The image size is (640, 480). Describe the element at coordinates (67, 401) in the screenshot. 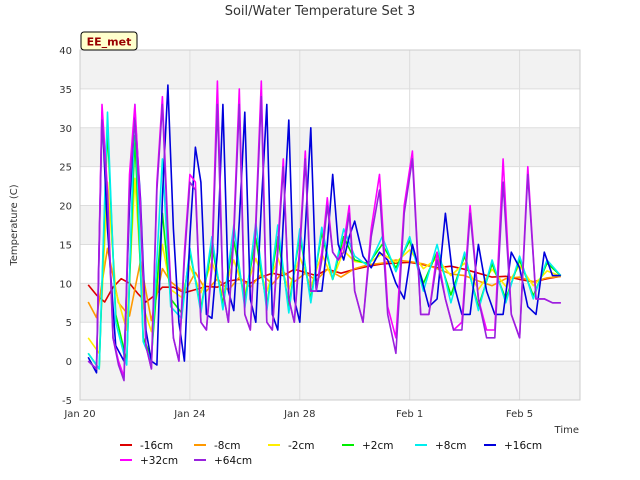

I see `y-tick-label: -5` at that location.